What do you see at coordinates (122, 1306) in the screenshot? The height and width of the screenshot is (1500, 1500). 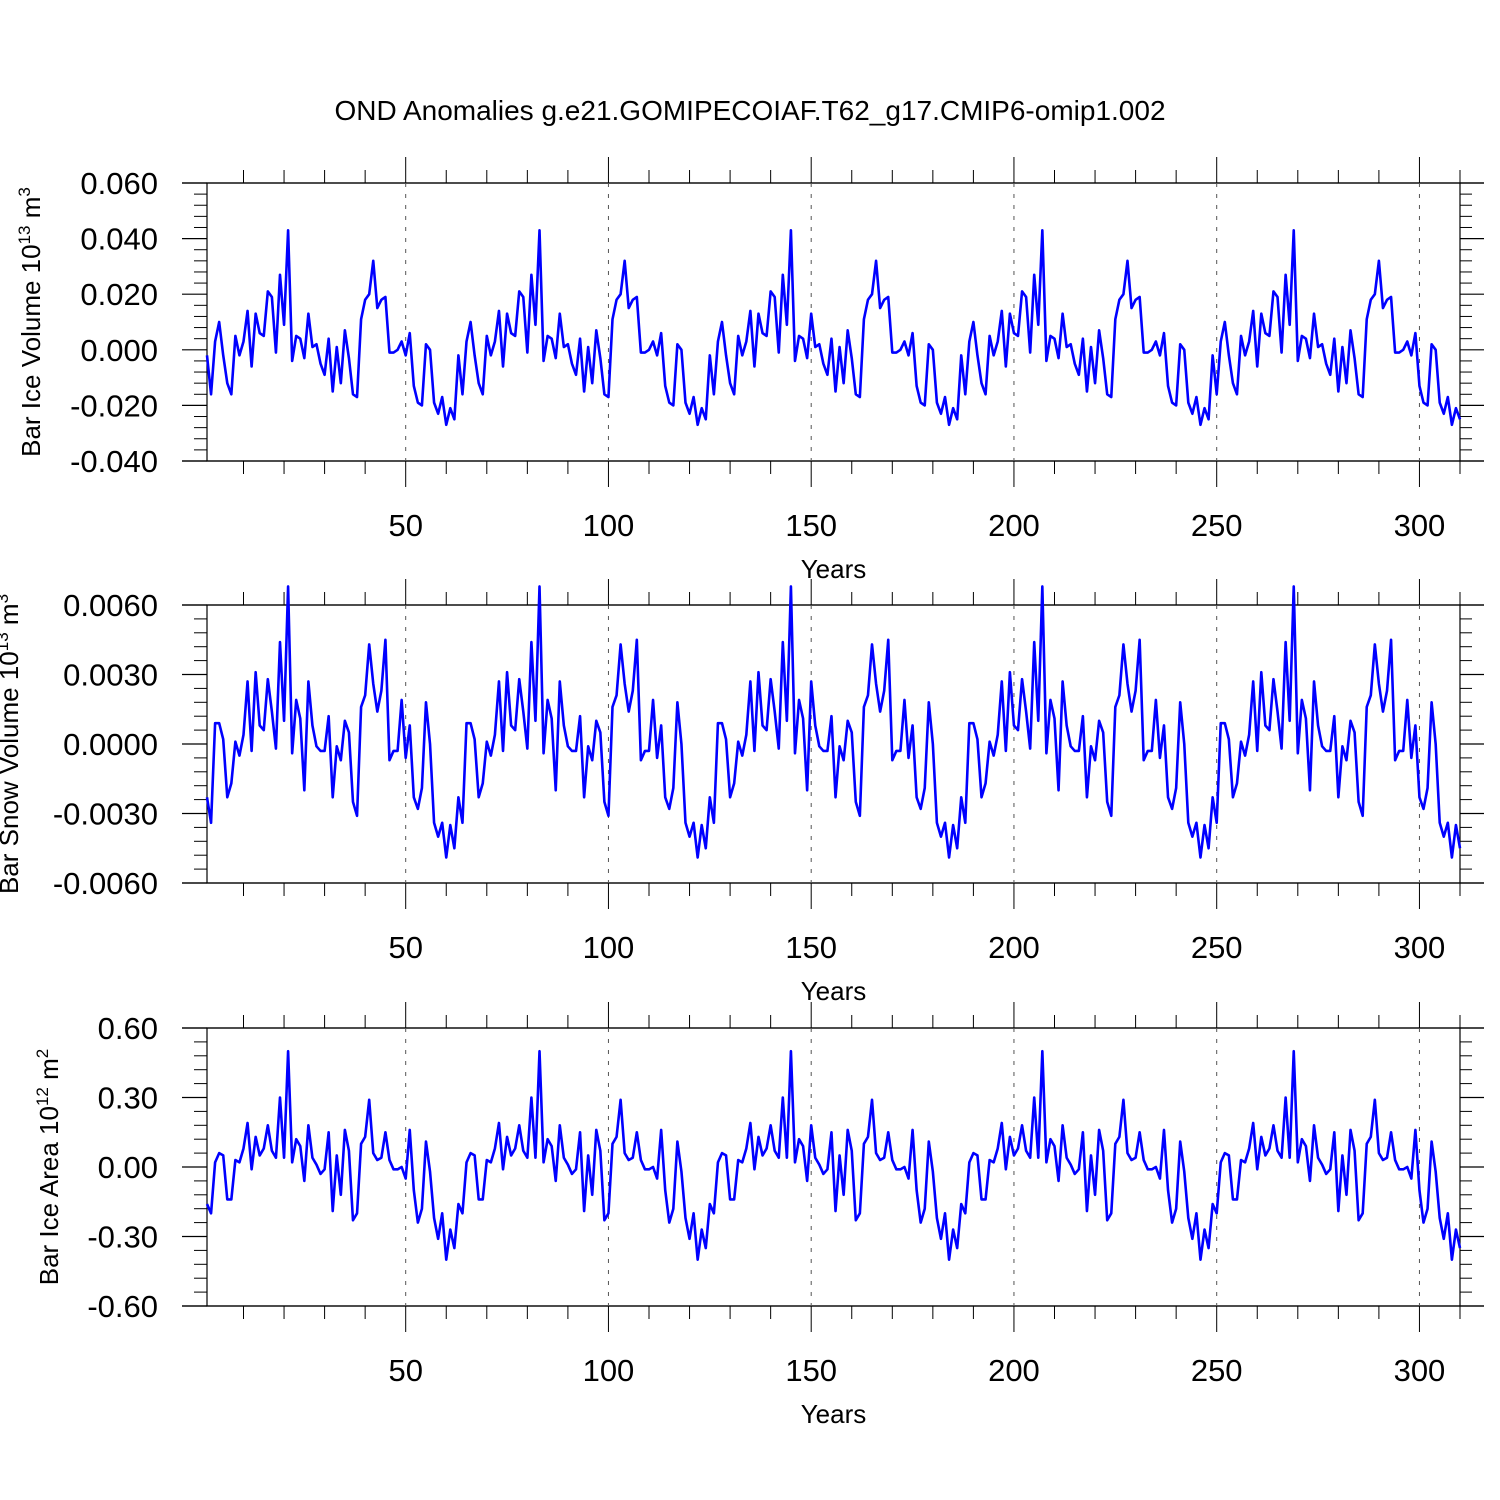 I see `y-tick-label: -0.60` at bounding box center [122, 1306].